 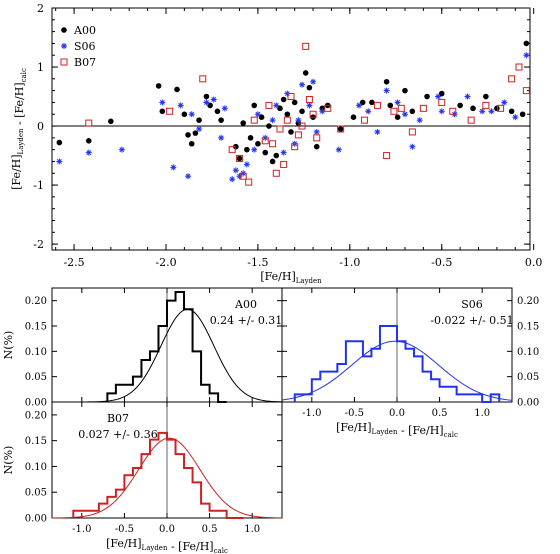 What do you see at coordinates (349, 262) in the screenshot?
I see `x-tick-label: -1.0` at bounding box center [349, 262].